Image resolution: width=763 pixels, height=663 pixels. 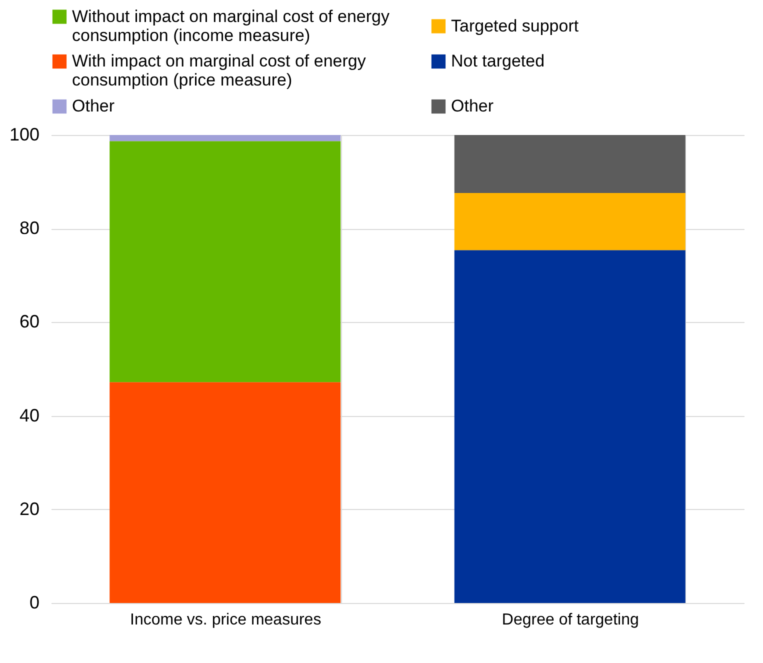 What do you see at coordinates (29, 322) in the screenshot?
I see `y-tick-label: 60` at bounding box center [29, 322].